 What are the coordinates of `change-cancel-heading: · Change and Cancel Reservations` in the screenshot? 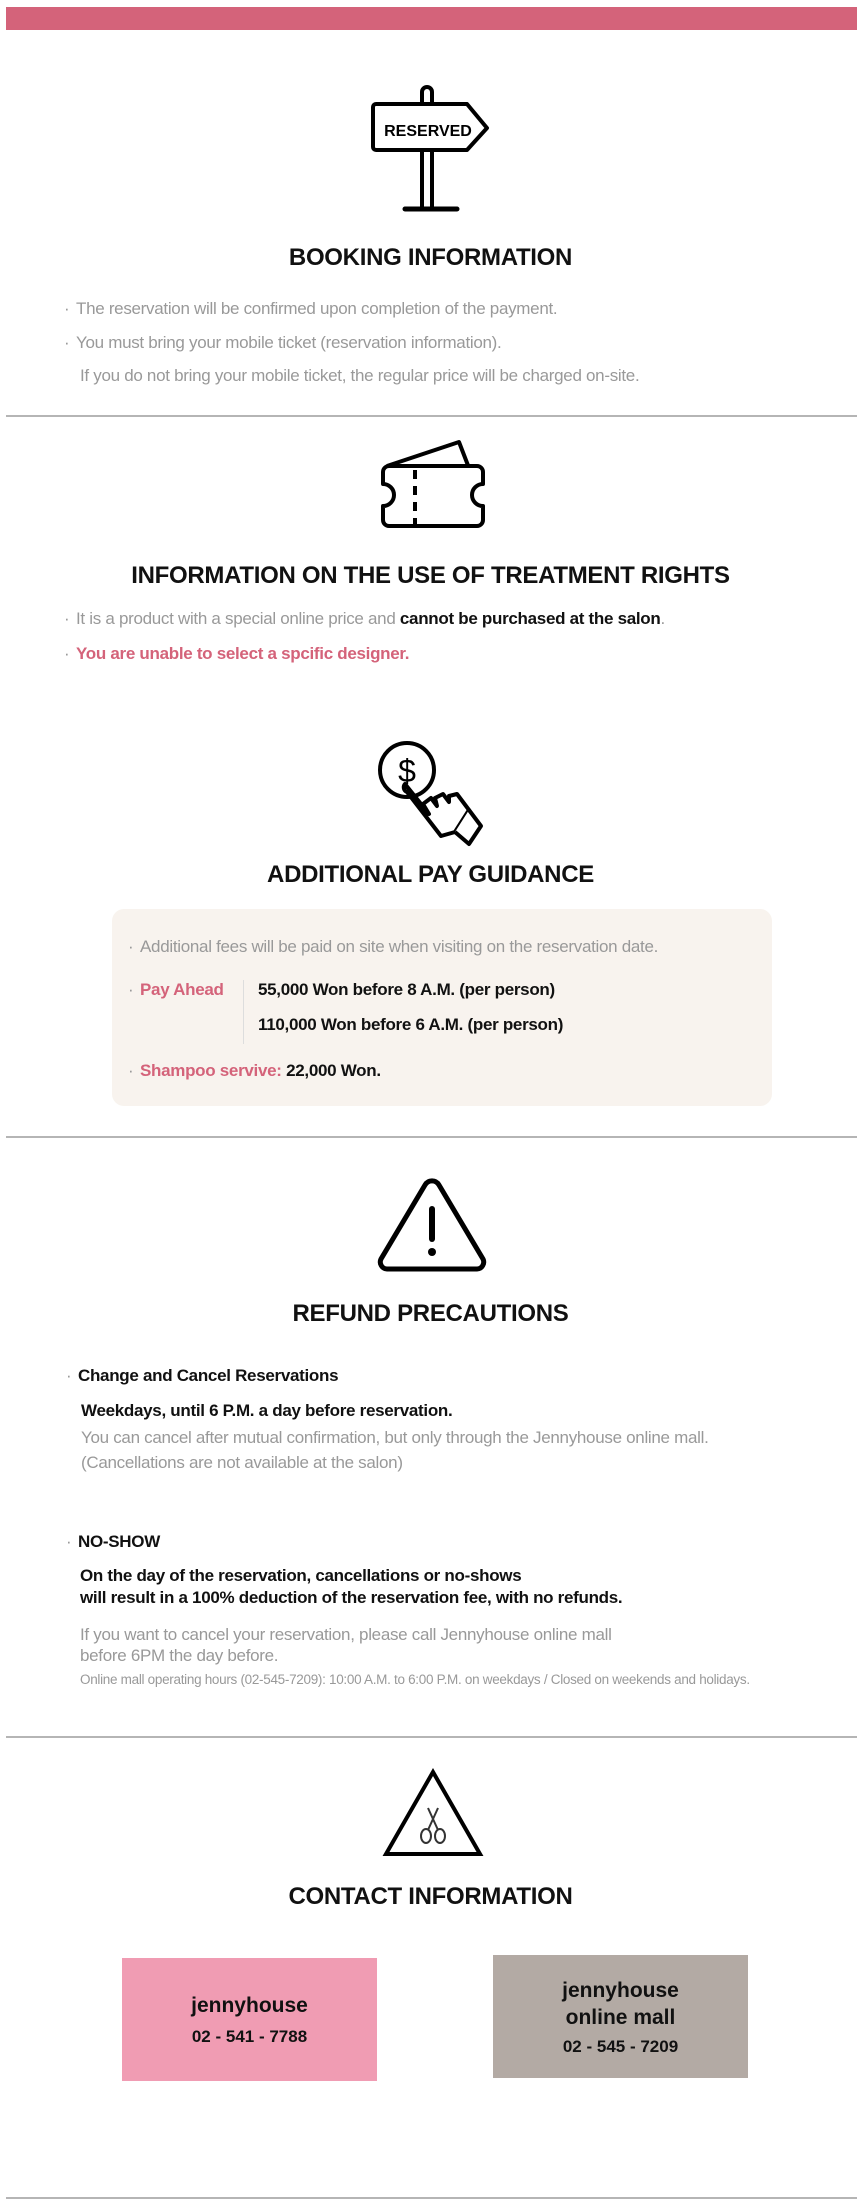 It's located at (202, 1375).